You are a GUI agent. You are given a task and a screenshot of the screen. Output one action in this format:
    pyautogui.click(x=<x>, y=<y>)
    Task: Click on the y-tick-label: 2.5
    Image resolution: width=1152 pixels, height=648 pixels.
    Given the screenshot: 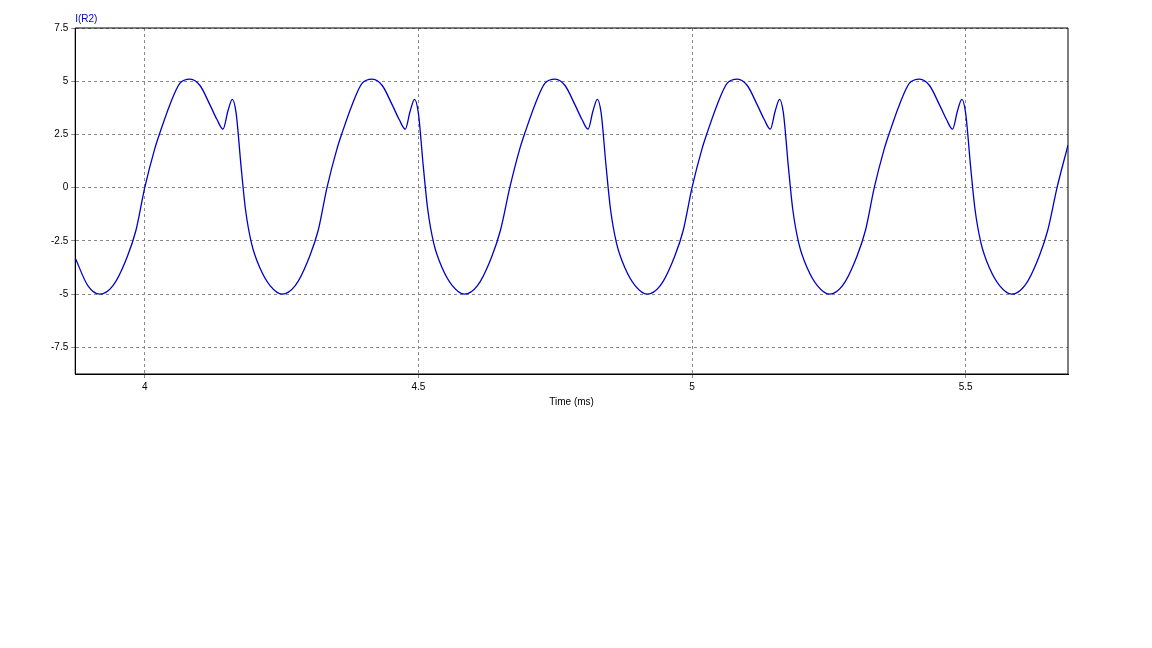 What is the action you would take?
    pyautogui.click(x=61, y=134)
    